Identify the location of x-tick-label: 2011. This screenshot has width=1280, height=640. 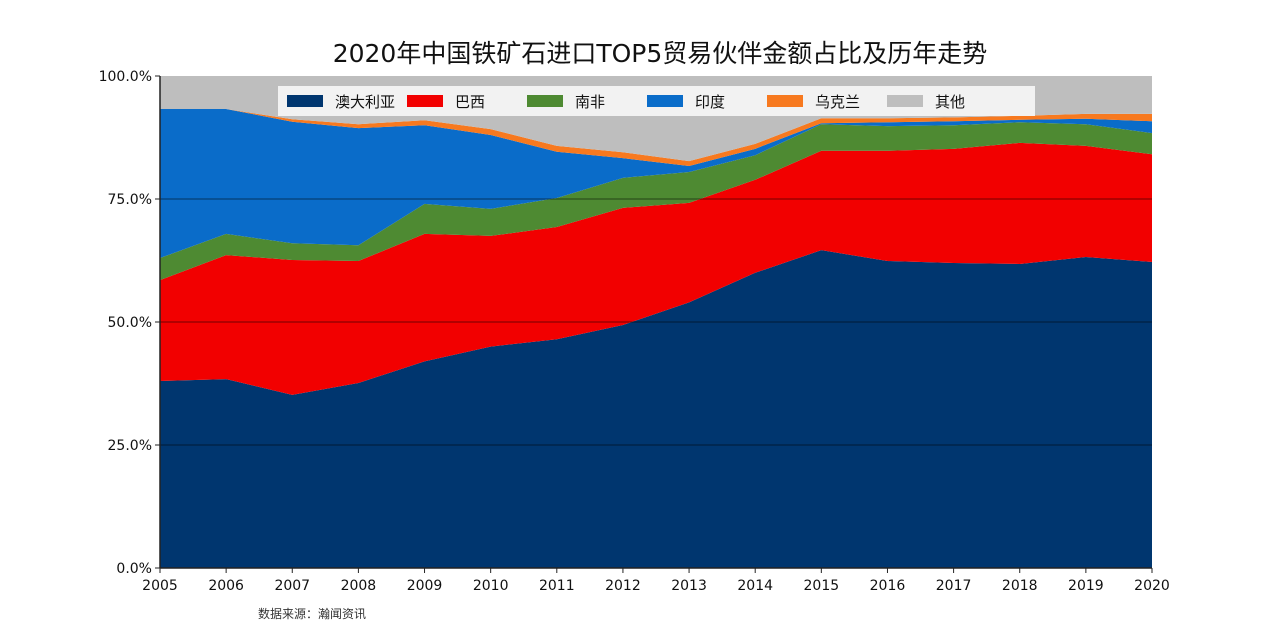
(557, 586).